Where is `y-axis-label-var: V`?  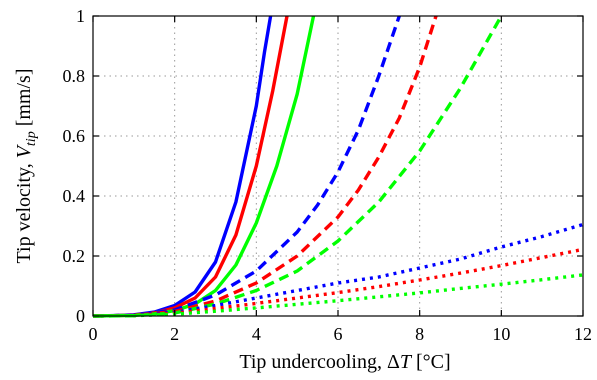 y-axis-label-var: V is located at coordinates (24, 150).